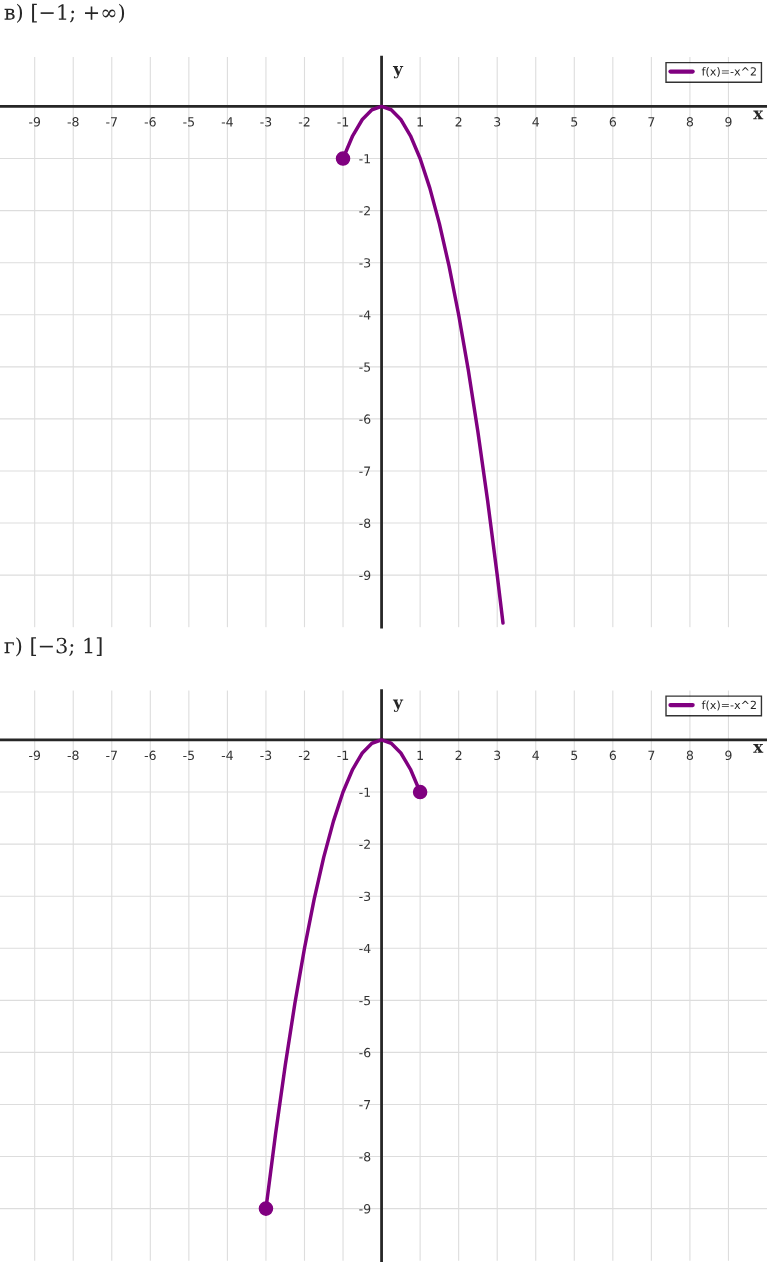 Image resolution: width=767 pixels, height=1267 pixels. What do you see at coordinates (53, 647) in the screenshot?
I see `chart-title: г) [−3; 1]` at bounding box center [53, 647].